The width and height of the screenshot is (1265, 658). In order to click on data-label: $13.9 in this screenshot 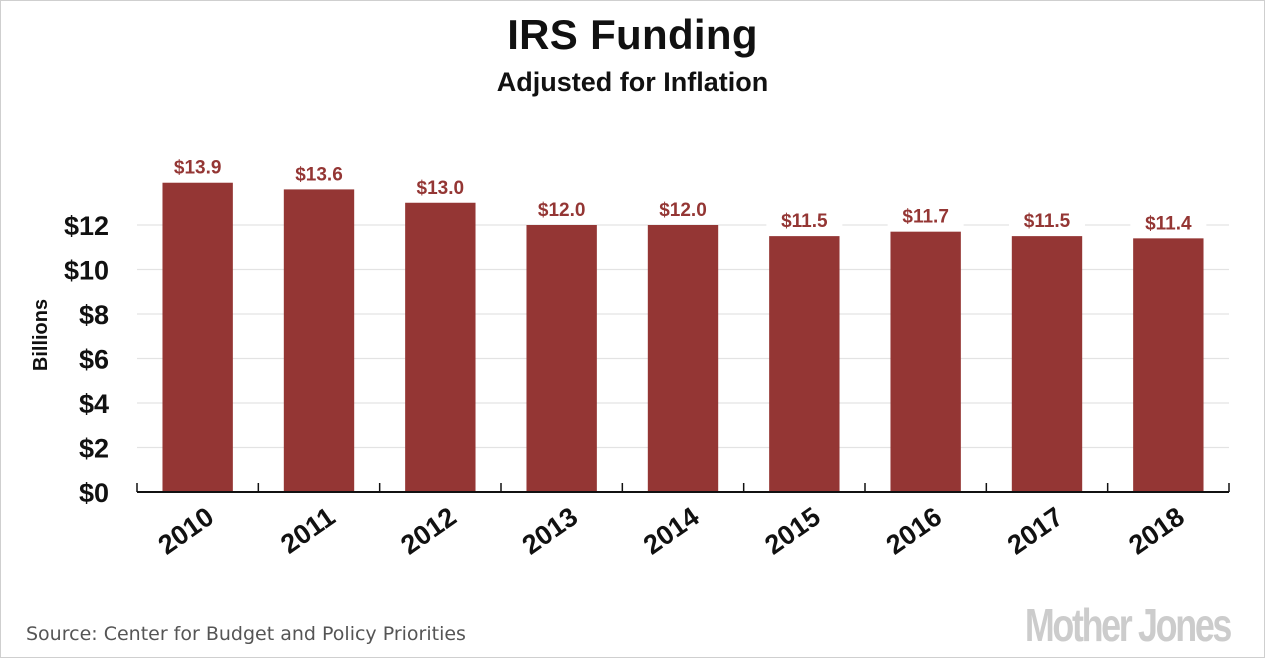, I will do `click(198, 168)`.